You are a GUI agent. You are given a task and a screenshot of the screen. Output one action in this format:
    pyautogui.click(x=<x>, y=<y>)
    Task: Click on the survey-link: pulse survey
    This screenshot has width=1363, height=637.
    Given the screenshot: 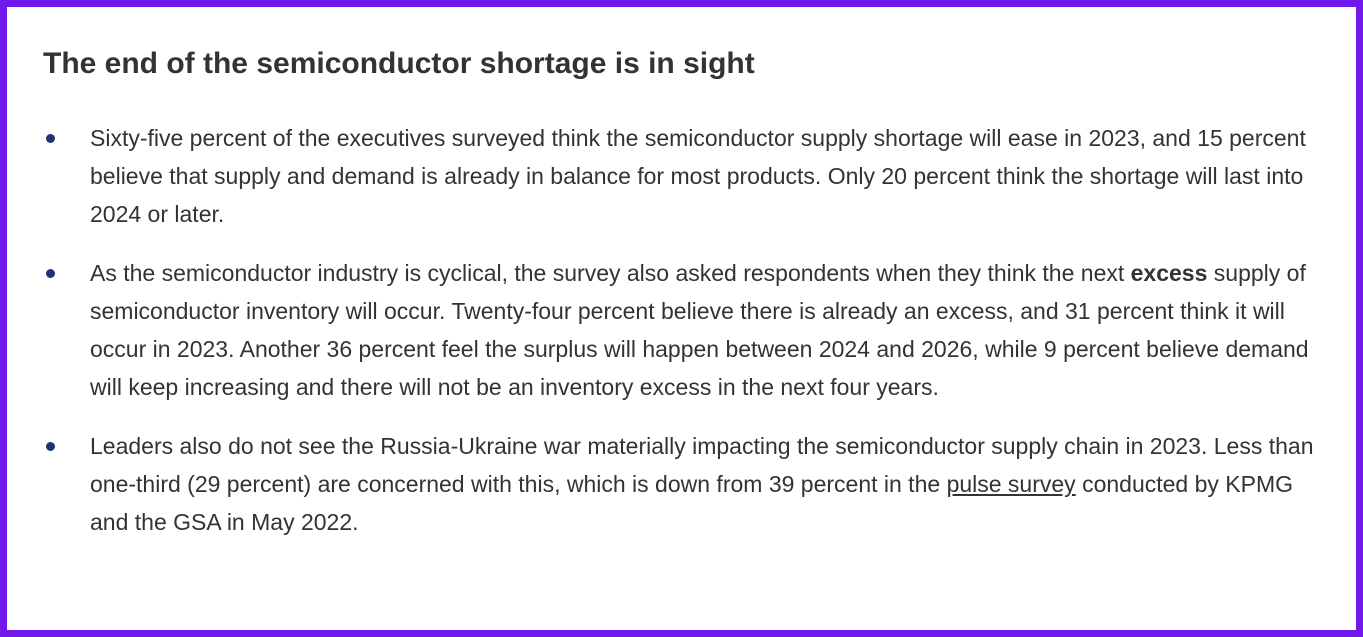 What is the action you would take?
    pyautogui.click(x=1011, y=484)
    